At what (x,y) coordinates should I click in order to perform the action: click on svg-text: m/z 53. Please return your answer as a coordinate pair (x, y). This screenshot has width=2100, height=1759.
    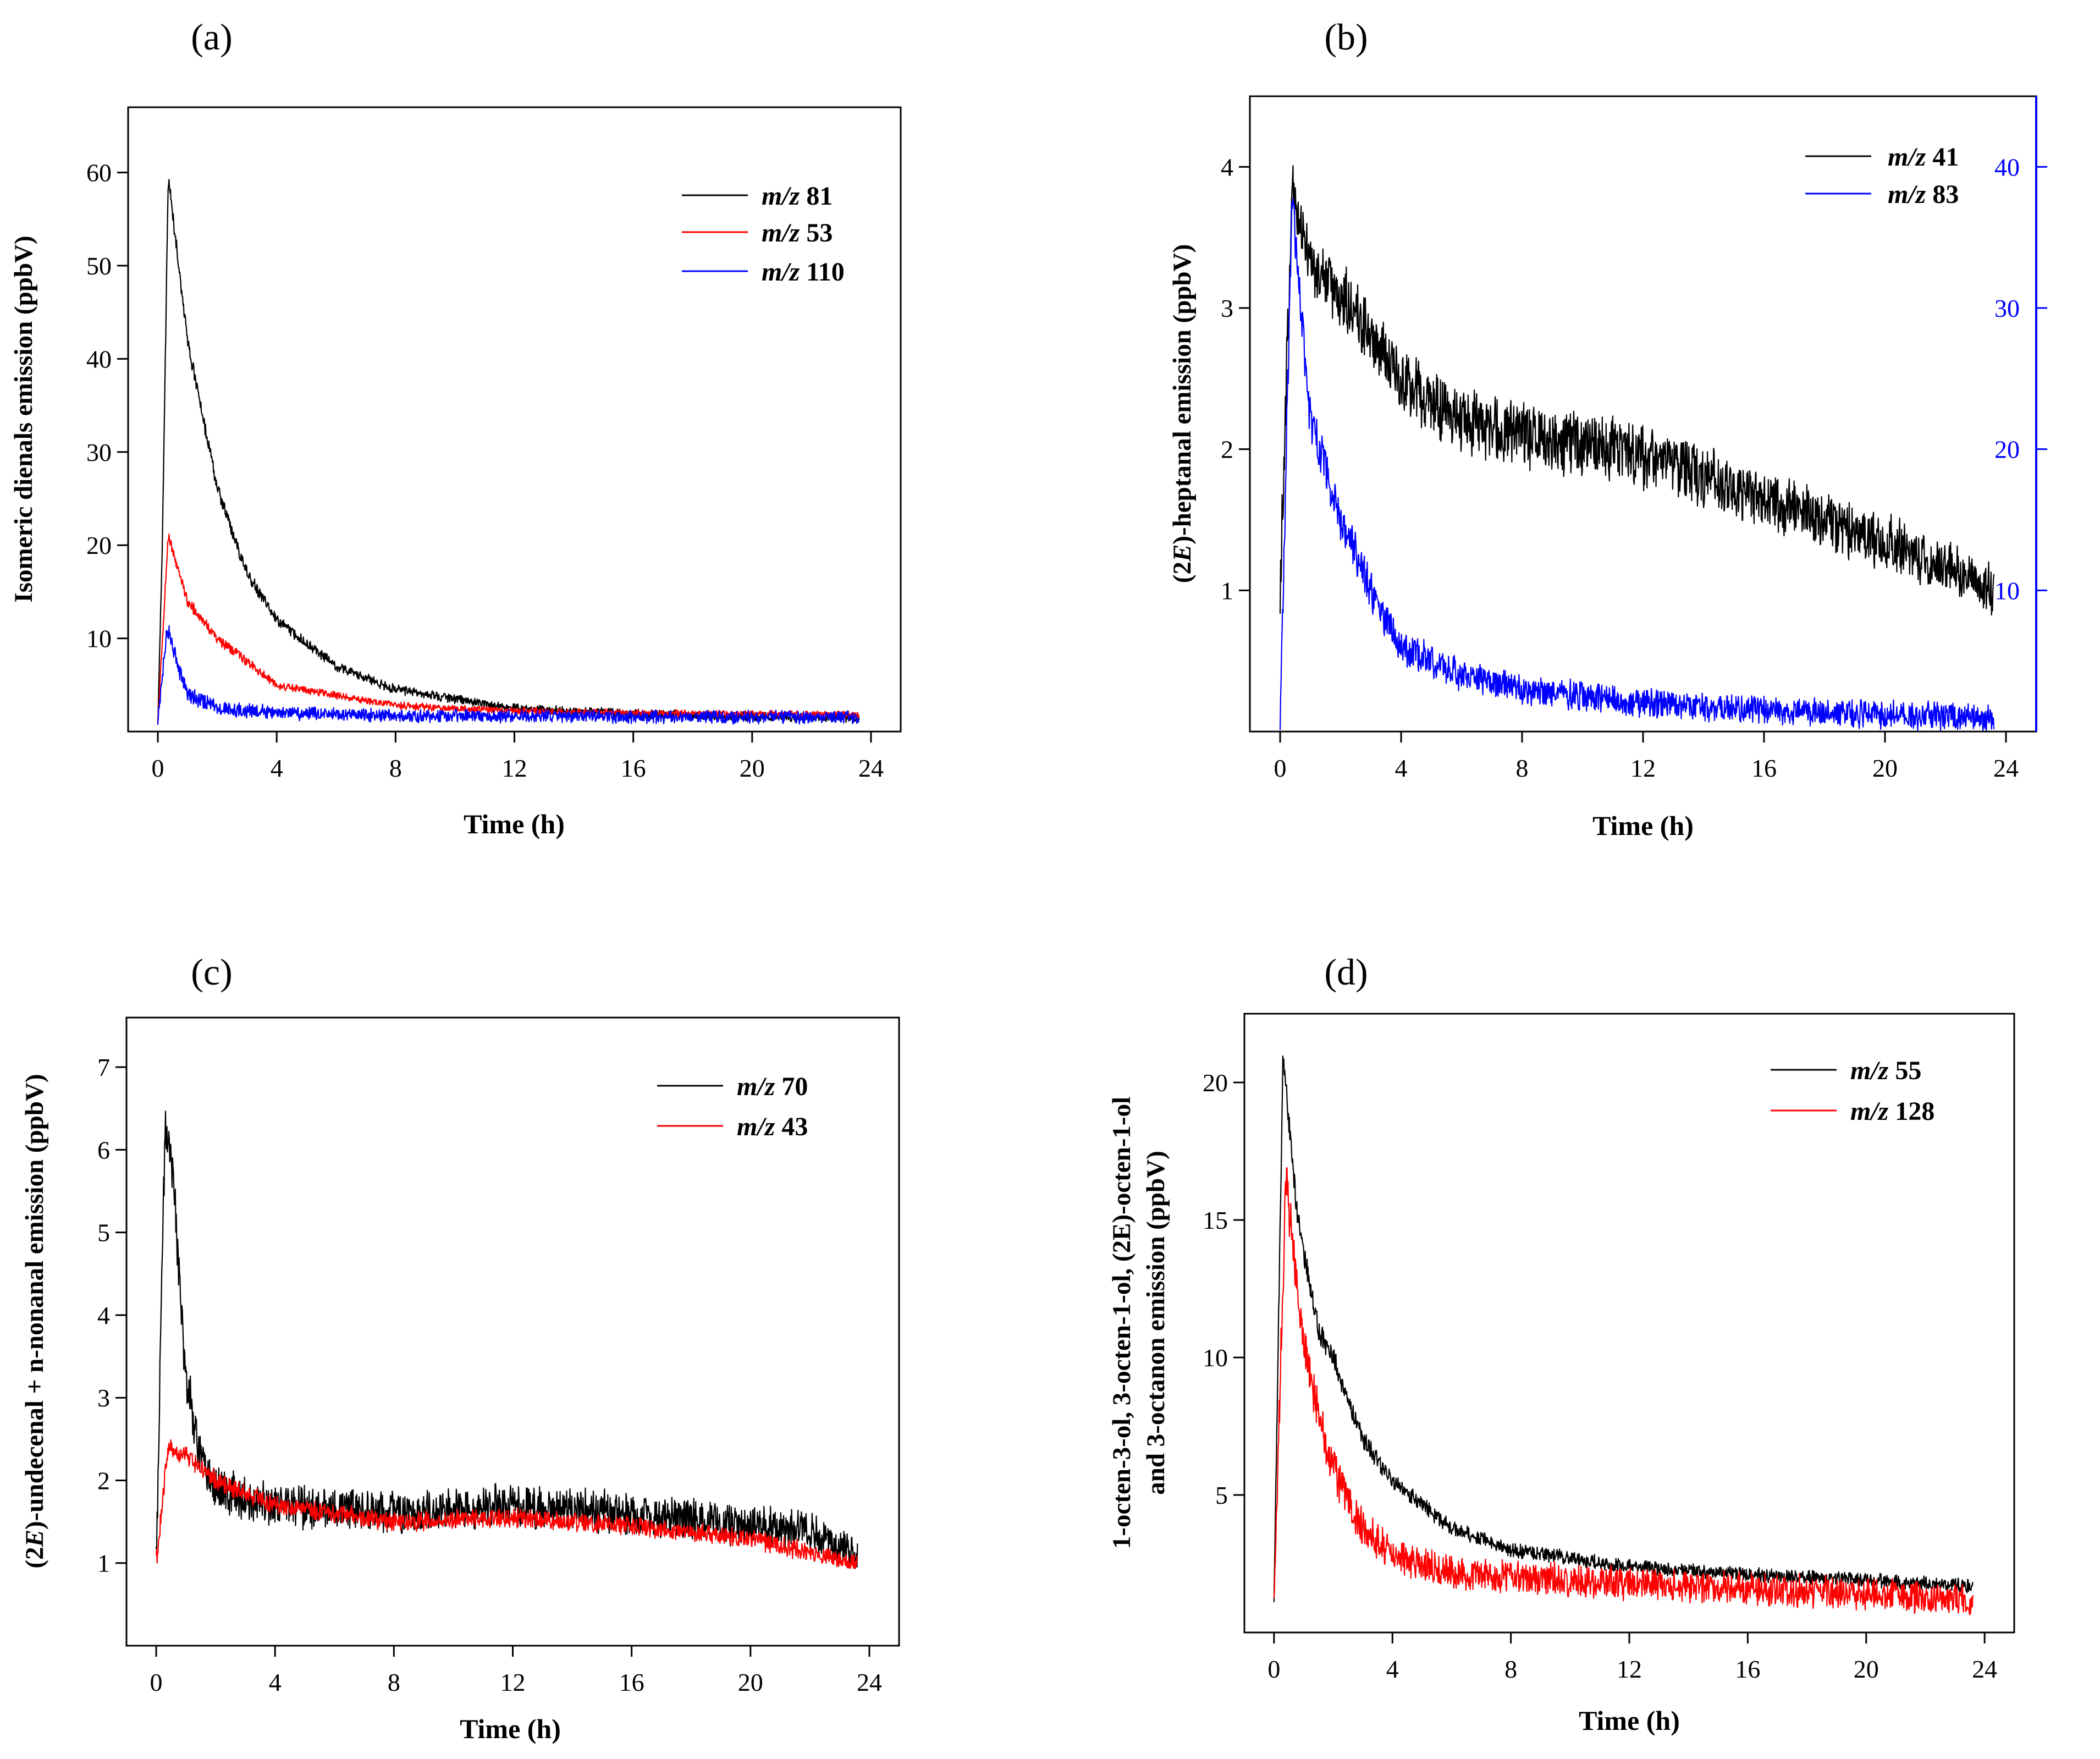
    Looking at the image, I should click on (797, 233).